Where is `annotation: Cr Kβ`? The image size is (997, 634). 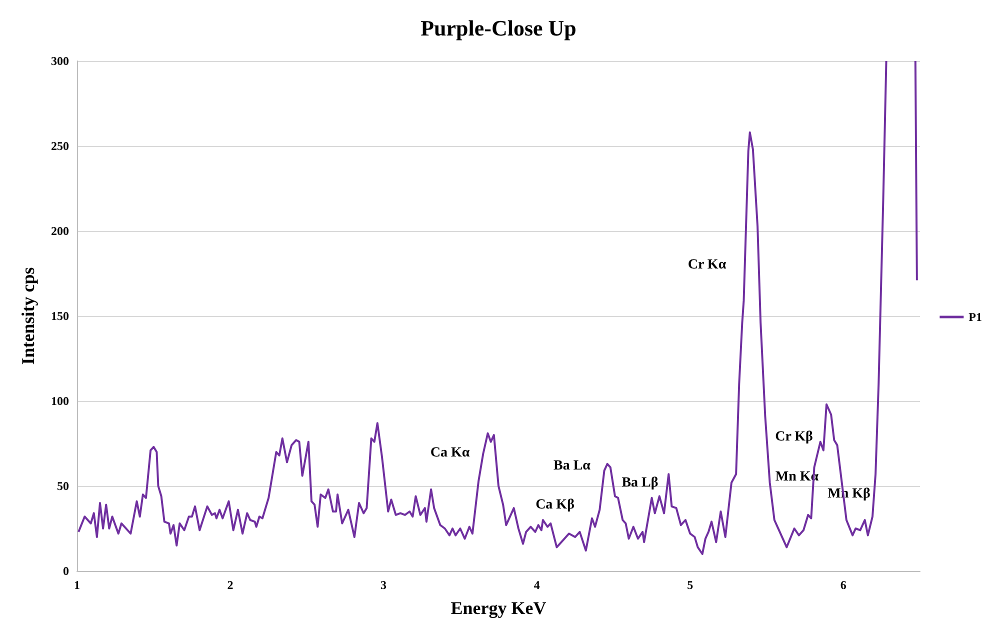
annotation: Cr Kβ is located at coordinates (794, 437).